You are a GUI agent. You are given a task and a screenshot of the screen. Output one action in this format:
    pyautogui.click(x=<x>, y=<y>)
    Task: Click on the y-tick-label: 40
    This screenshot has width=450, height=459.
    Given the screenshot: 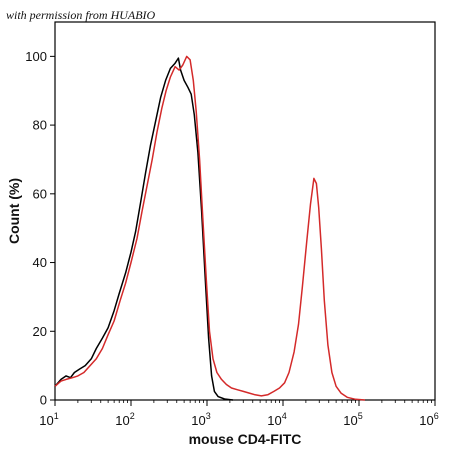 What is the action you would take?
    pyautogui.click(x=40, y=262)
    